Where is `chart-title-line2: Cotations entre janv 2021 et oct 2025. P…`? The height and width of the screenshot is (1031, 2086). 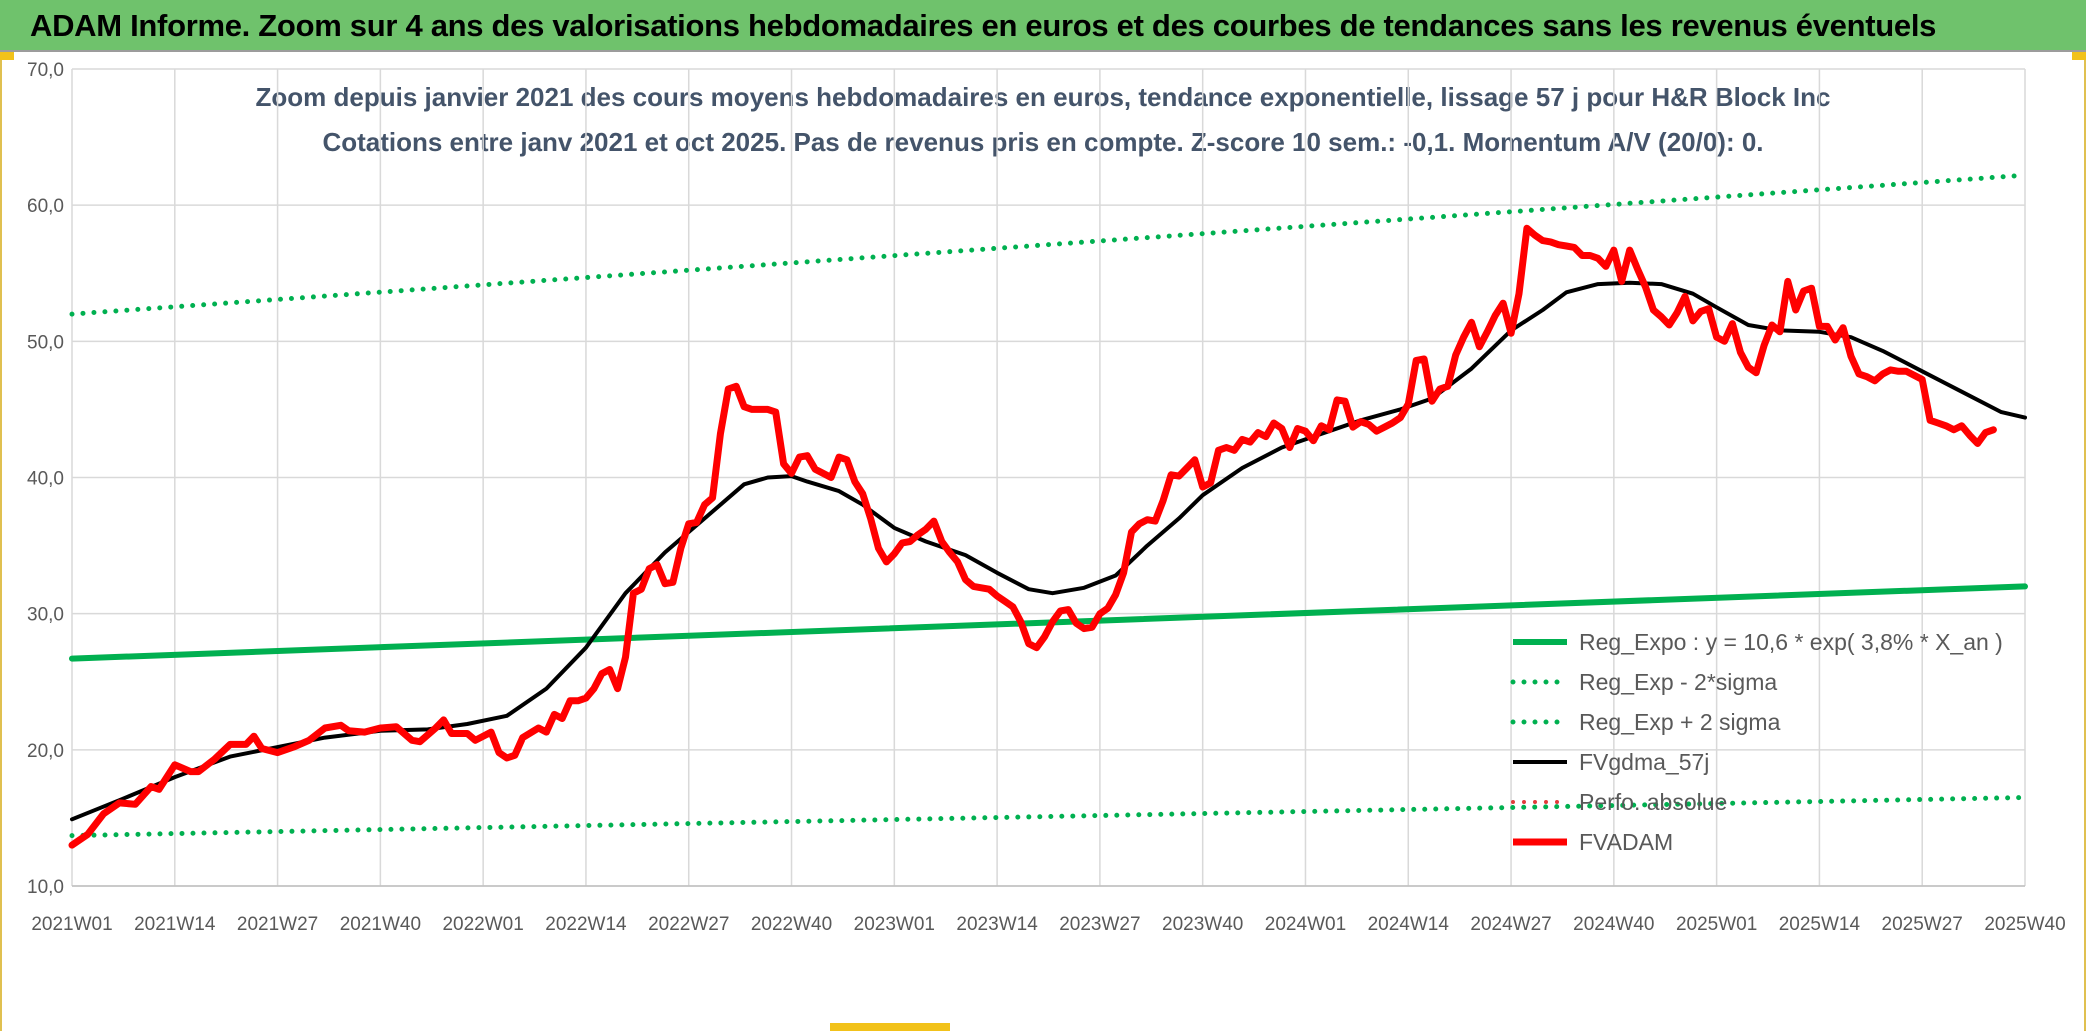
chart-title-line2: Cotations entre janv 2021 et oct 2025. P… is located at coordinates (1043, 142).